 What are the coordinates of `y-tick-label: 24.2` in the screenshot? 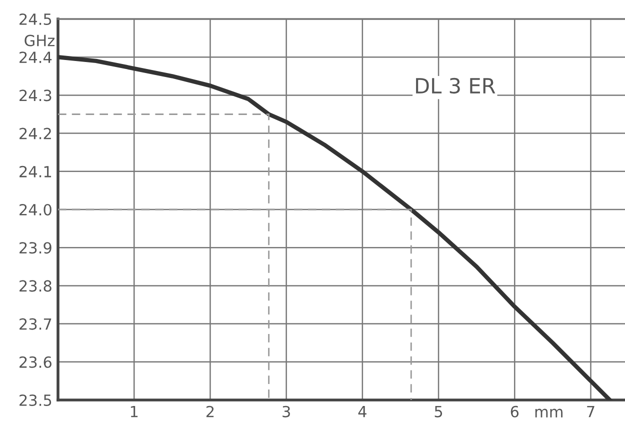 It's located at (35, 134).